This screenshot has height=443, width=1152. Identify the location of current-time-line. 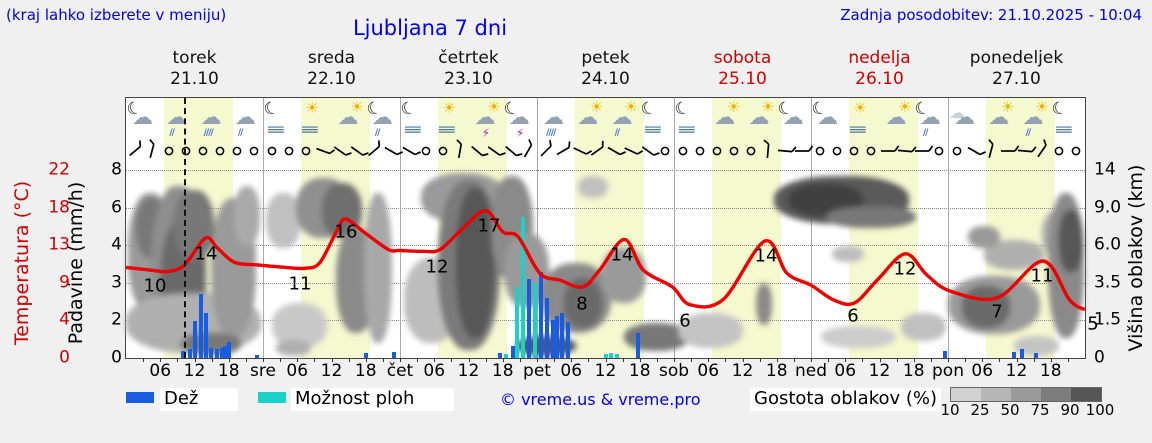
(185, 228).